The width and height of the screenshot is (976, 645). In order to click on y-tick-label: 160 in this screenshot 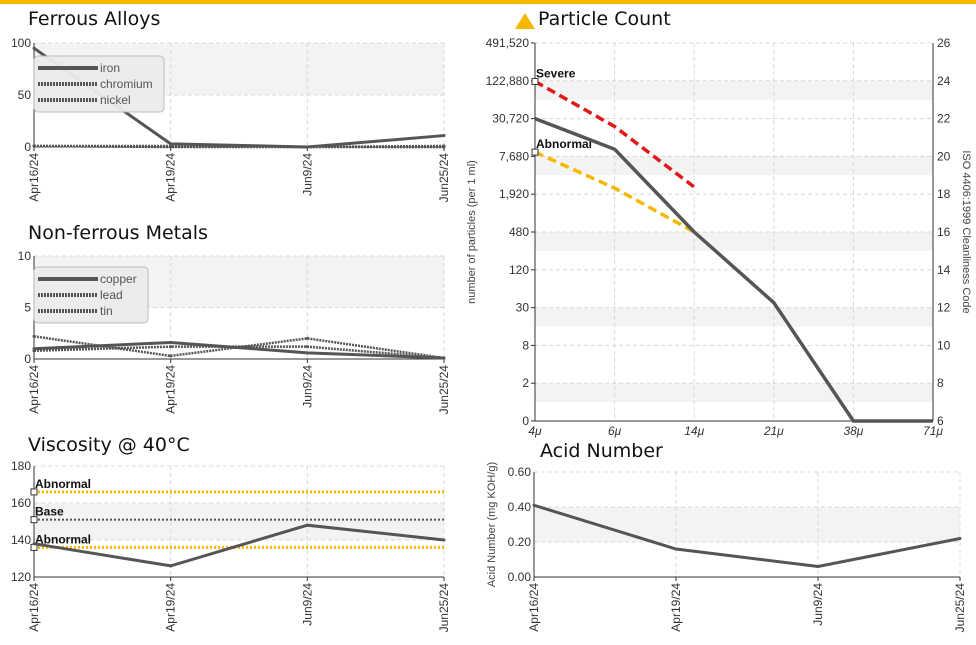, I will do `click(21, 503)`.